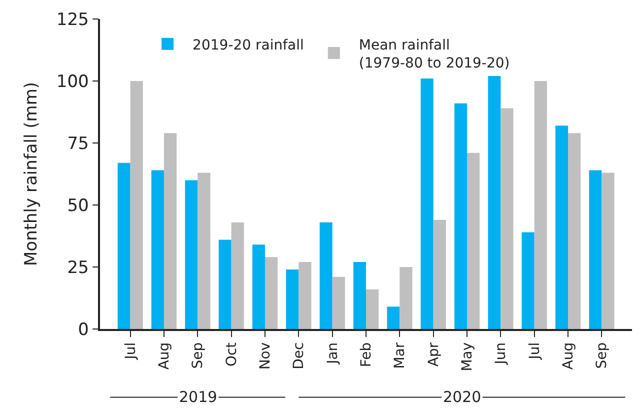  Describe the element at coordinates (462, 397) in the screenshot. I see `text: 2020` at that location.